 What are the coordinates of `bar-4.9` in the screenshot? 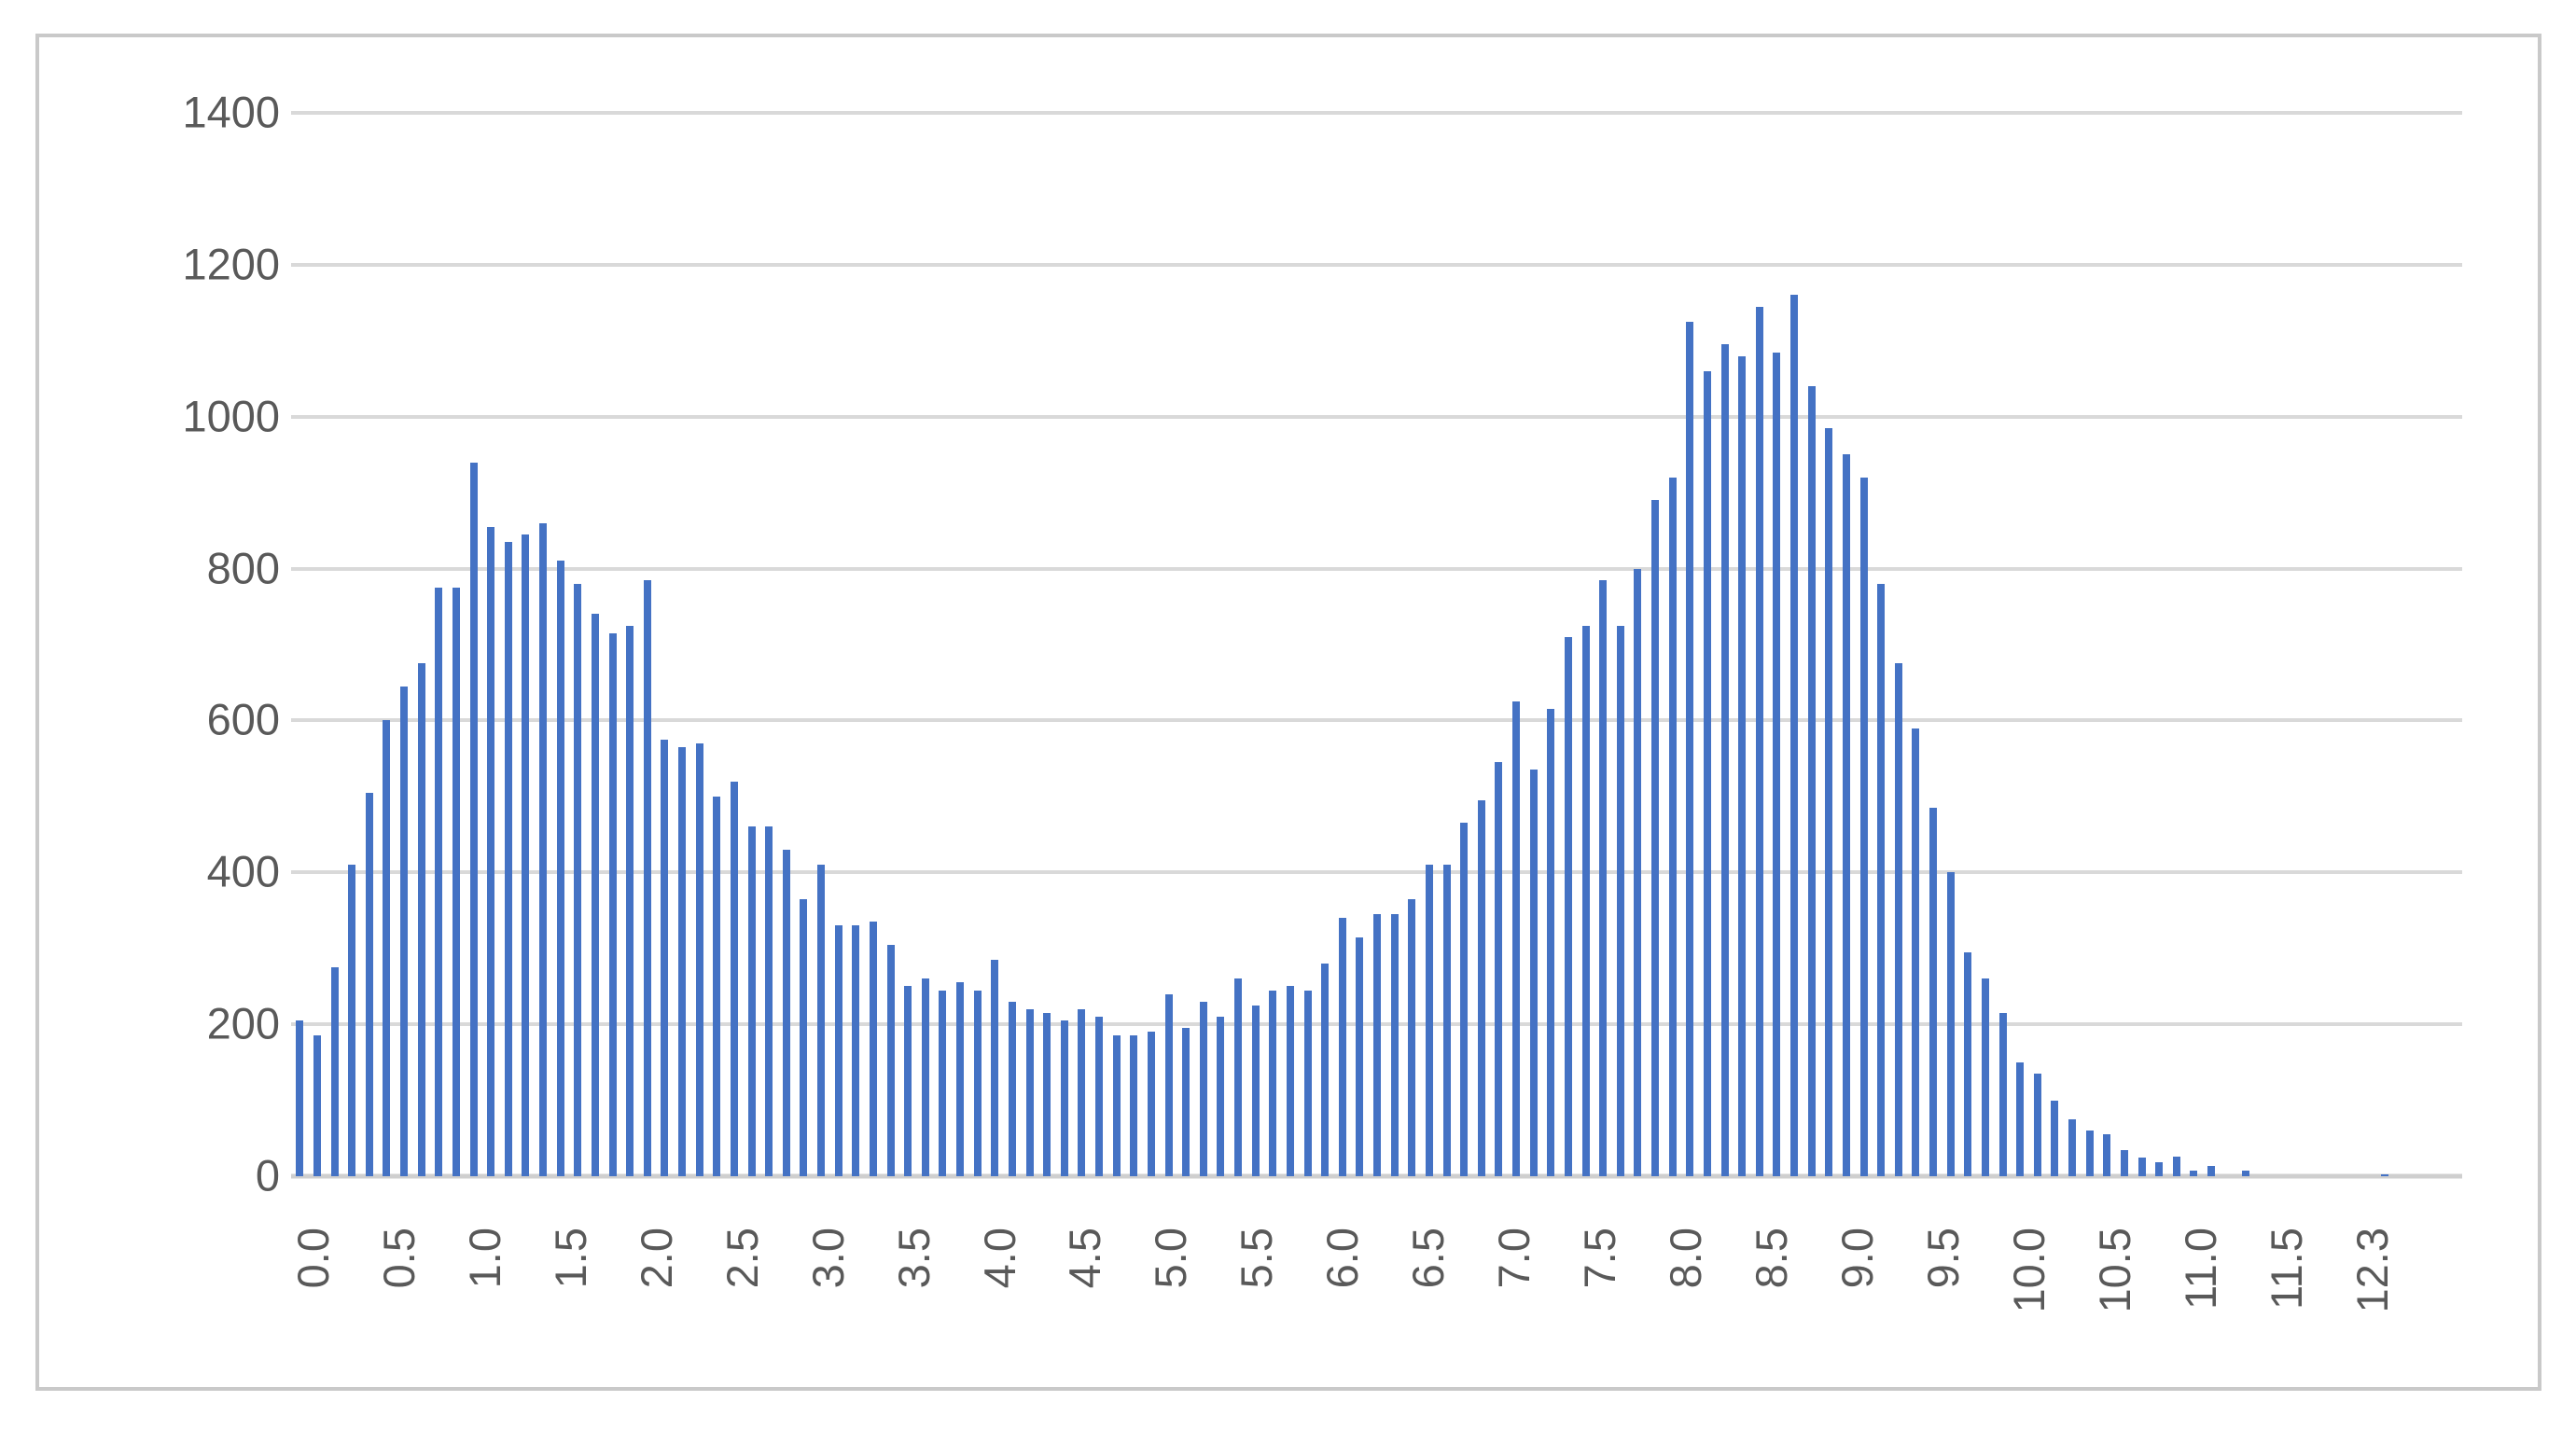 It's located at (1151, 1104).